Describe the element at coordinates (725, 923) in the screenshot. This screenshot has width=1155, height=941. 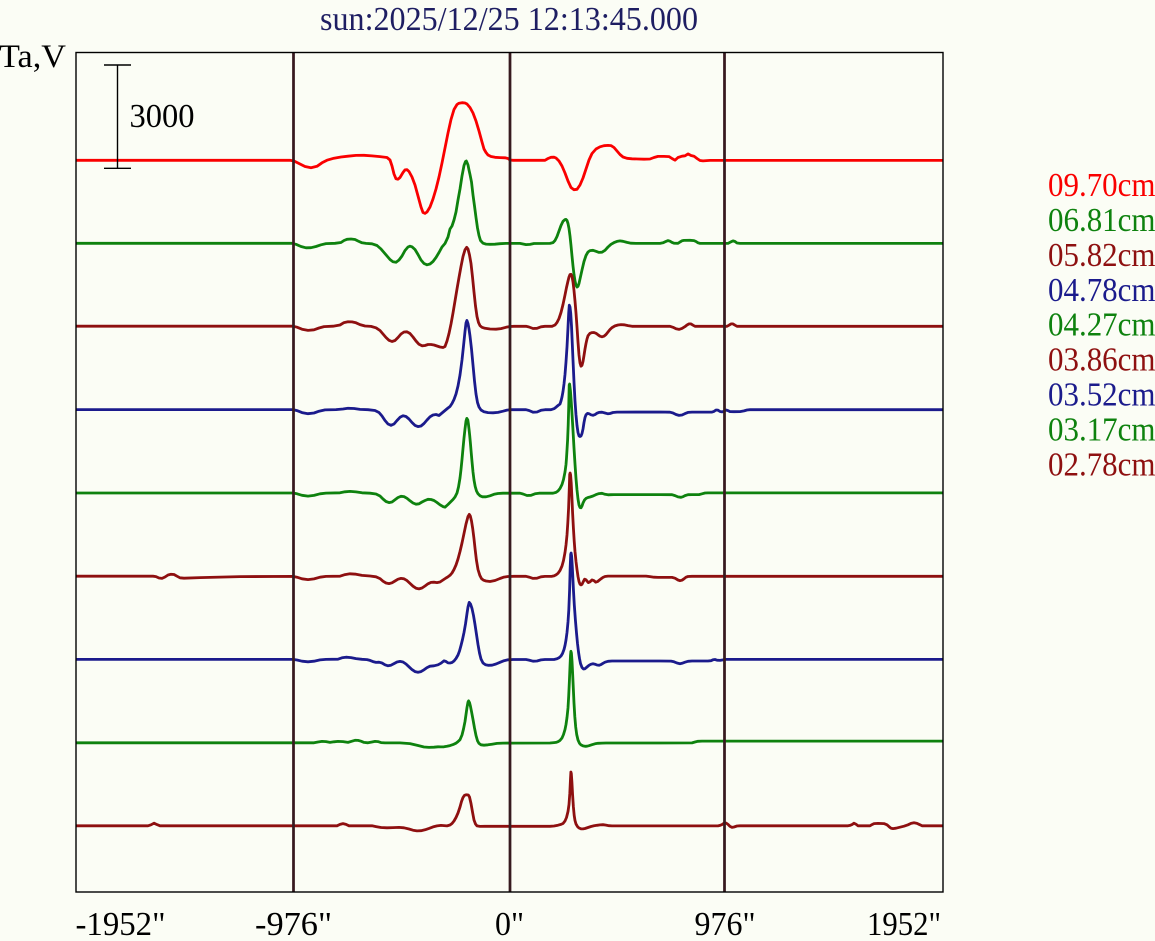
I see `svg-text: 976"` at that location.